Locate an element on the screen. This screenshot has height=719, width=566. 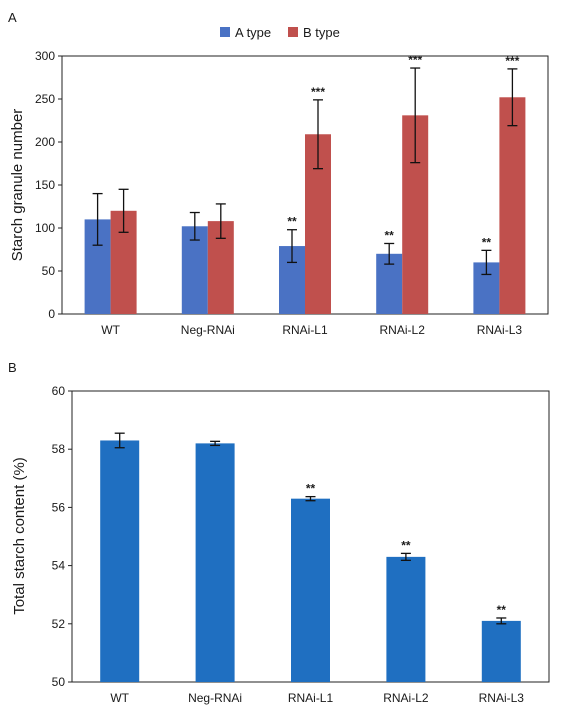
y-tick-label: 58 is located at coordinates (59, 449).